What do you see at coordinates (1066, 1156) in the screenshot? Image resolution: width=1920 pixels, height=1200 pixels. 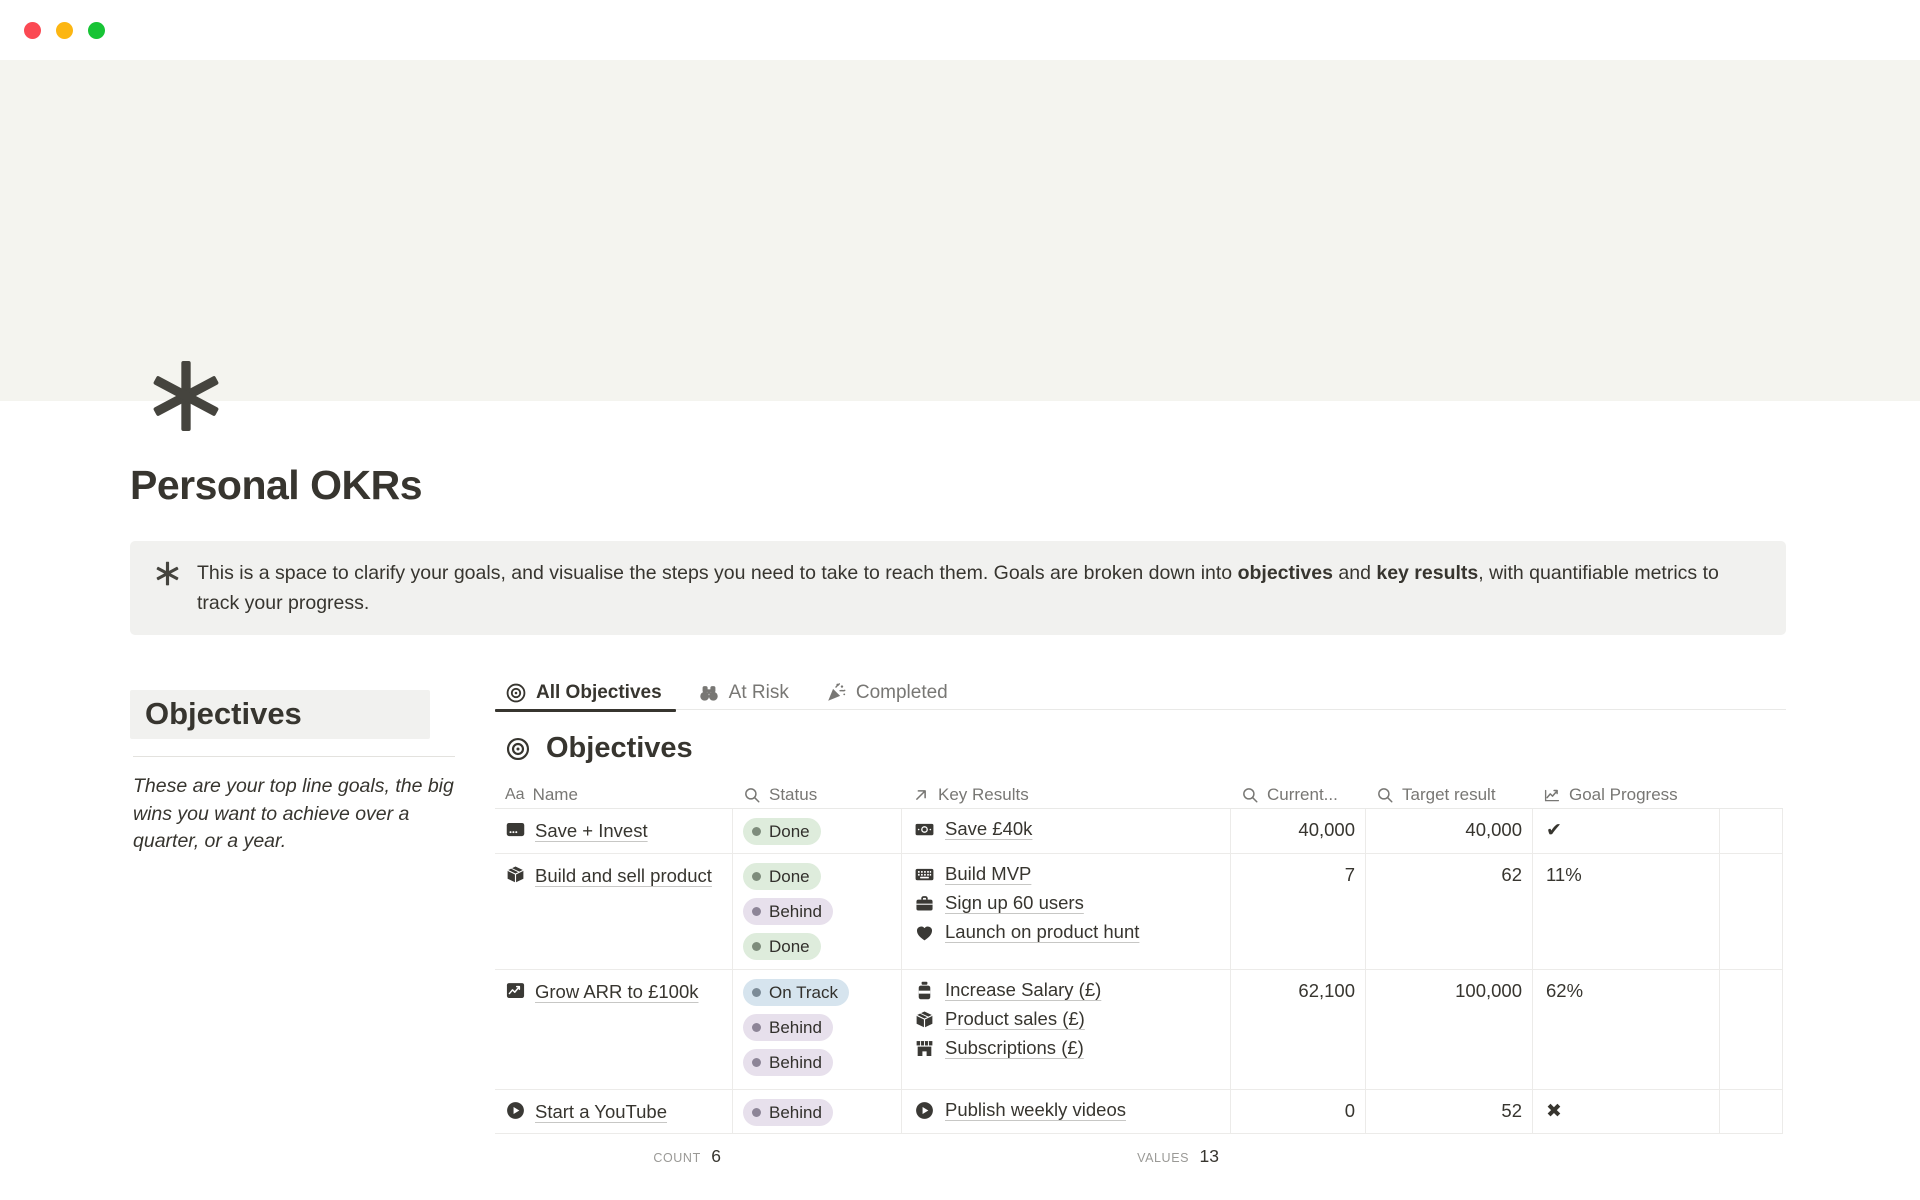 I see `values-aggregate: VALUES 13` at bounding box center [1066, 1156].